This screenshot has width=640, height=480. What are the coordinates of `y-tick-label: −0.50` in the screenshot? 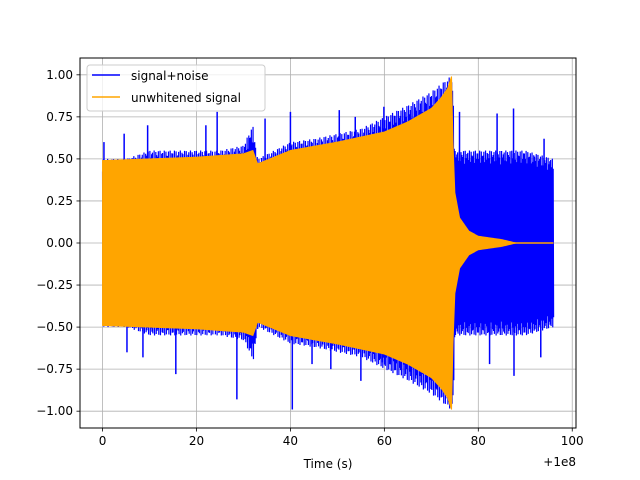 It's located at (54, 327).